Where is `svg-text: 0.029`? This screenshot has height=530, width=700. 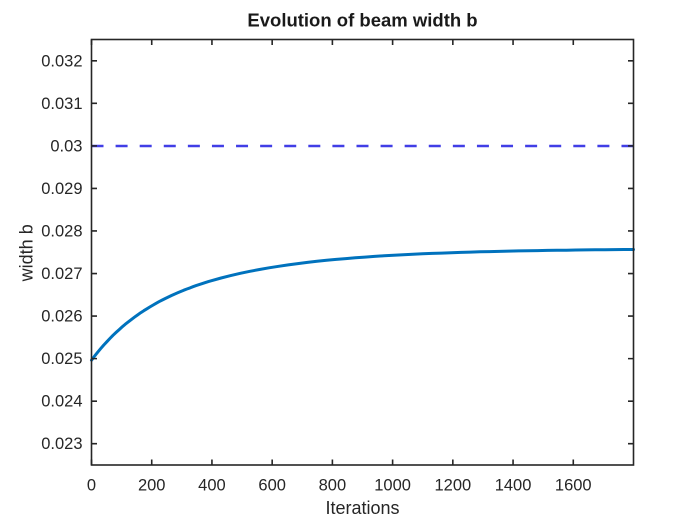
svg-text: 0.029 is located at coordinates (61, 189).